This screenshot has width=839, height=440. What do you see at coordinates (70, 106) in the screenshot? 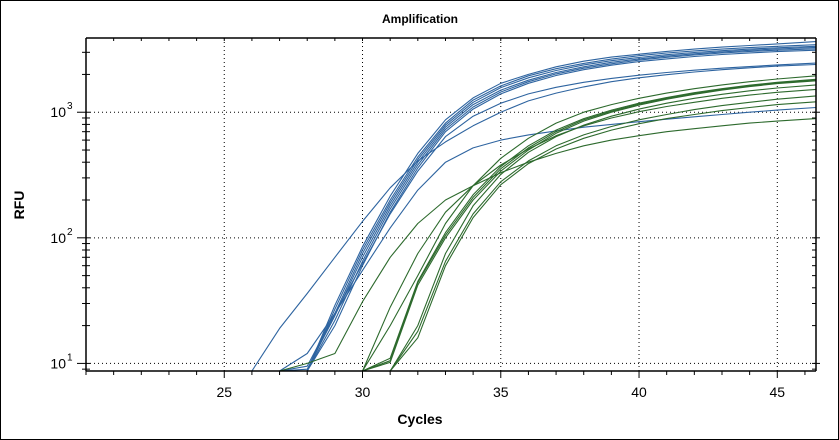
I see `y-tick-exponent: 3` at bounding box center [70, 106].